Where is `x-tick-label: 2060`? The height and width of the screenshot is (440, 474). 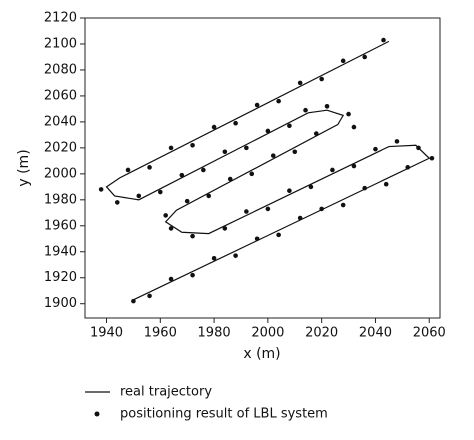
x-tick-label: 2060 is located at coordinates (429, 333).